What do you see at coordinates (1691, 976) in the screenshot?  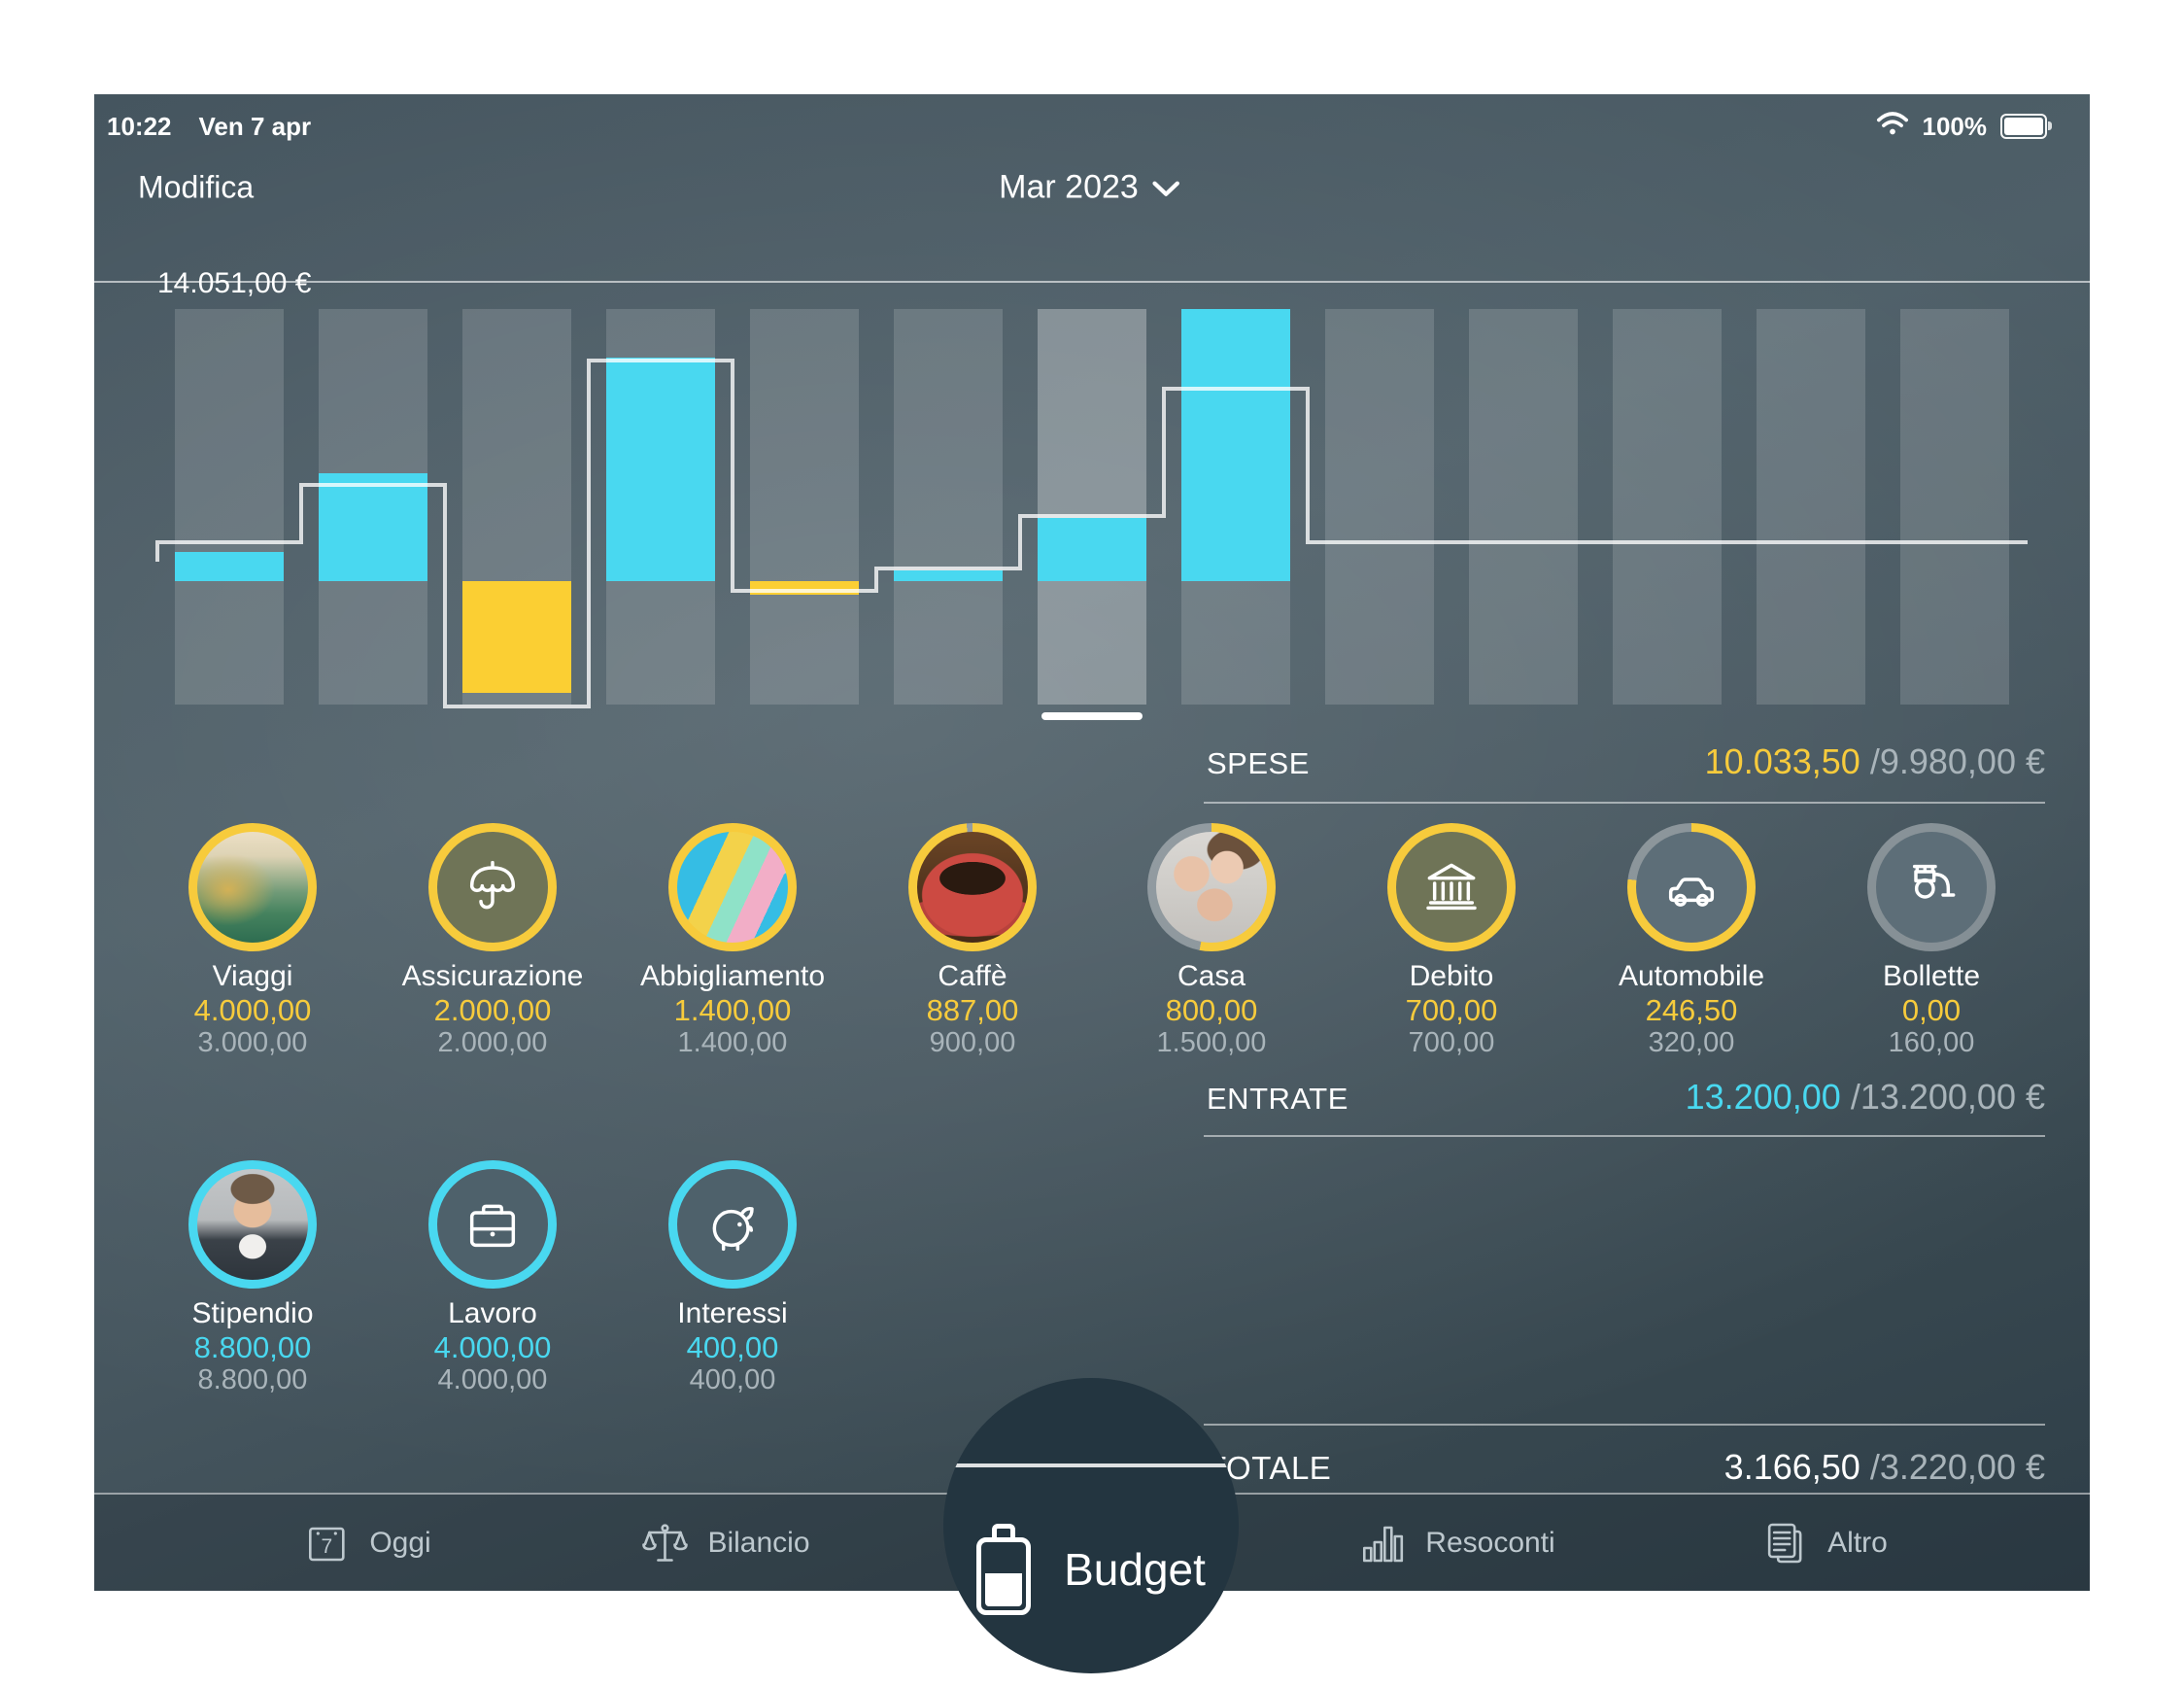 I see `category-name: Automobile` at bounding box center [1691, 976].